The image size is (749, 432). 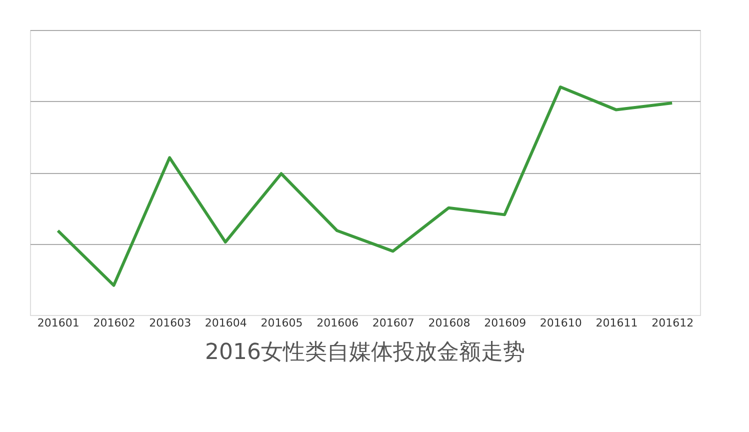 I want to click on x-tick-label: 201606, so click(x=337, y=323).